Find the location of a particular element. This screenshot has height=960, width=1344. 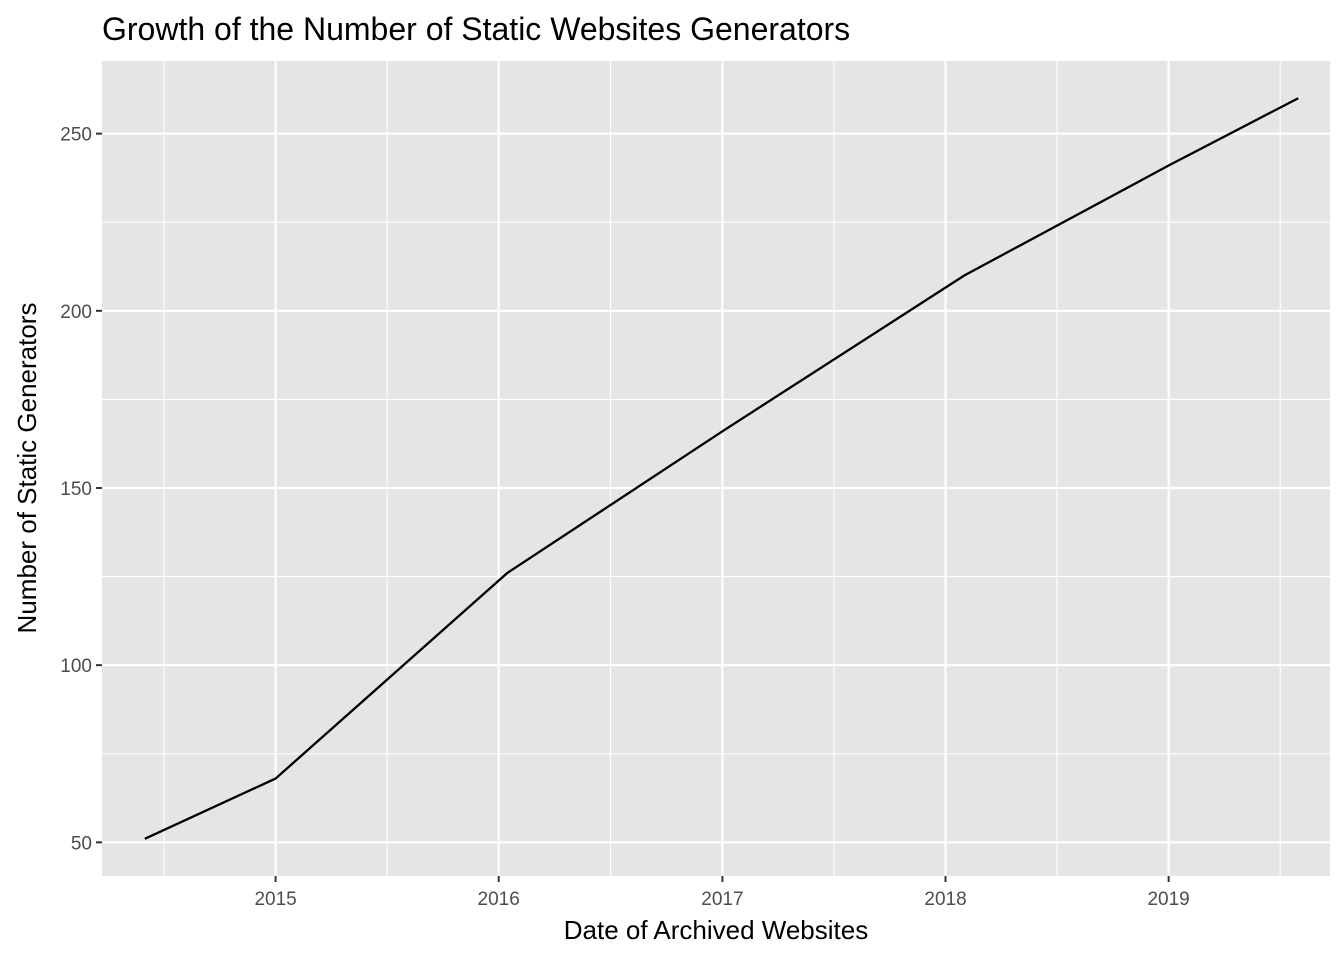

y-axis-ticks: 50 100 150 200 250 is located at coordinates (81, 489).